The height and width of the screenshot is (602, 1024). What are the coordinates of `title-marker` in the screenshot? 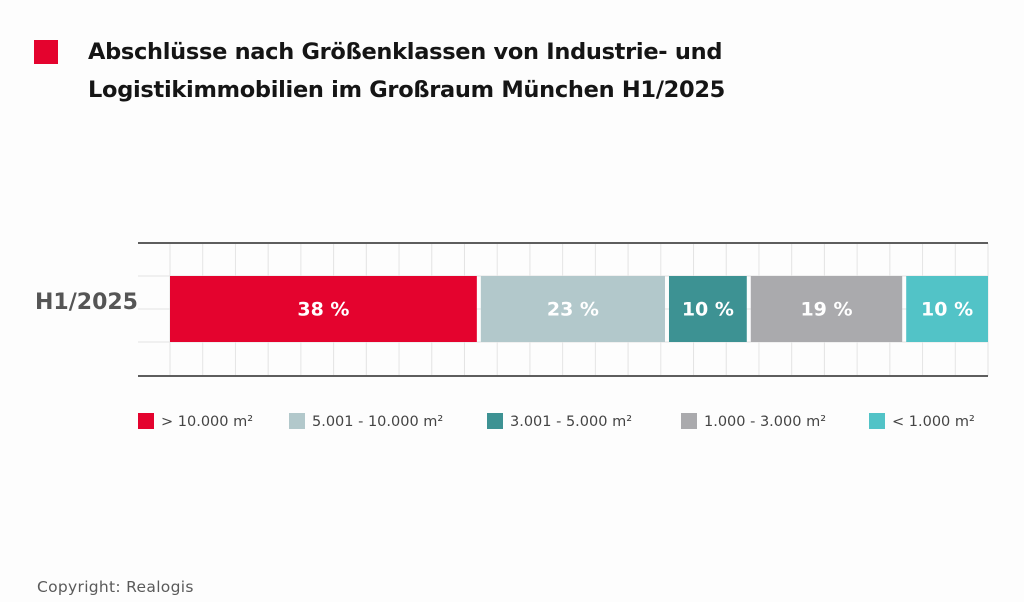 It's located at (46, 52).